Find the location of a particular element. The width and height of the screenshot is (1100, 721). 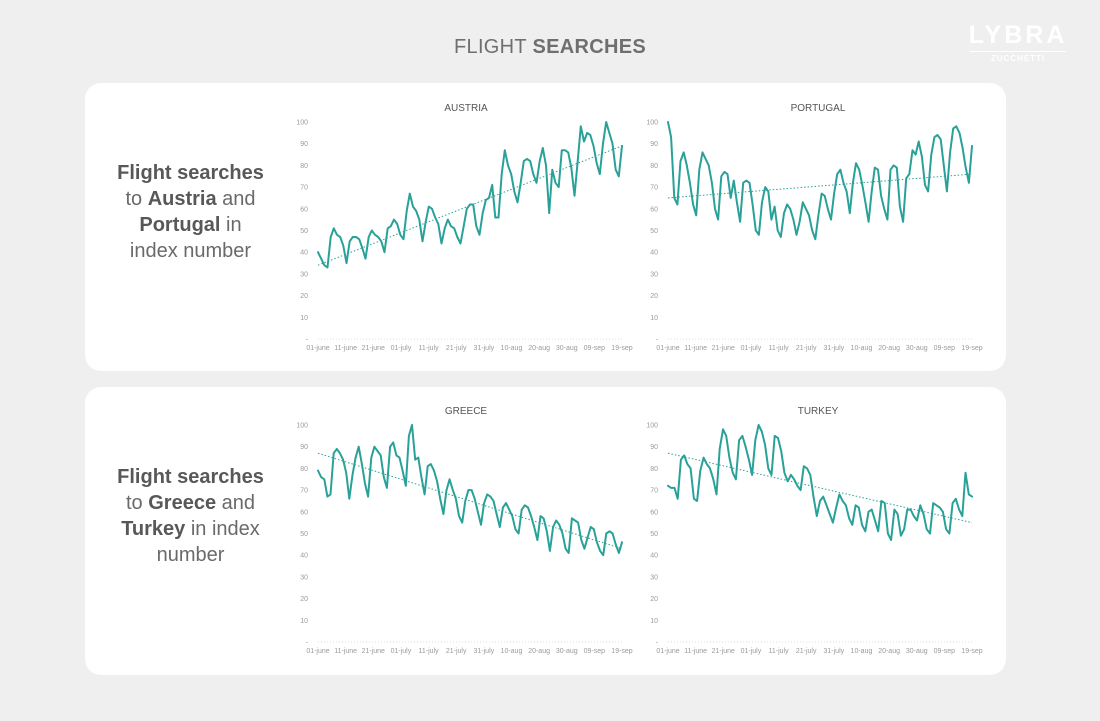

logo-wordmark: LYBRA is located at coordinates (1018, 35).